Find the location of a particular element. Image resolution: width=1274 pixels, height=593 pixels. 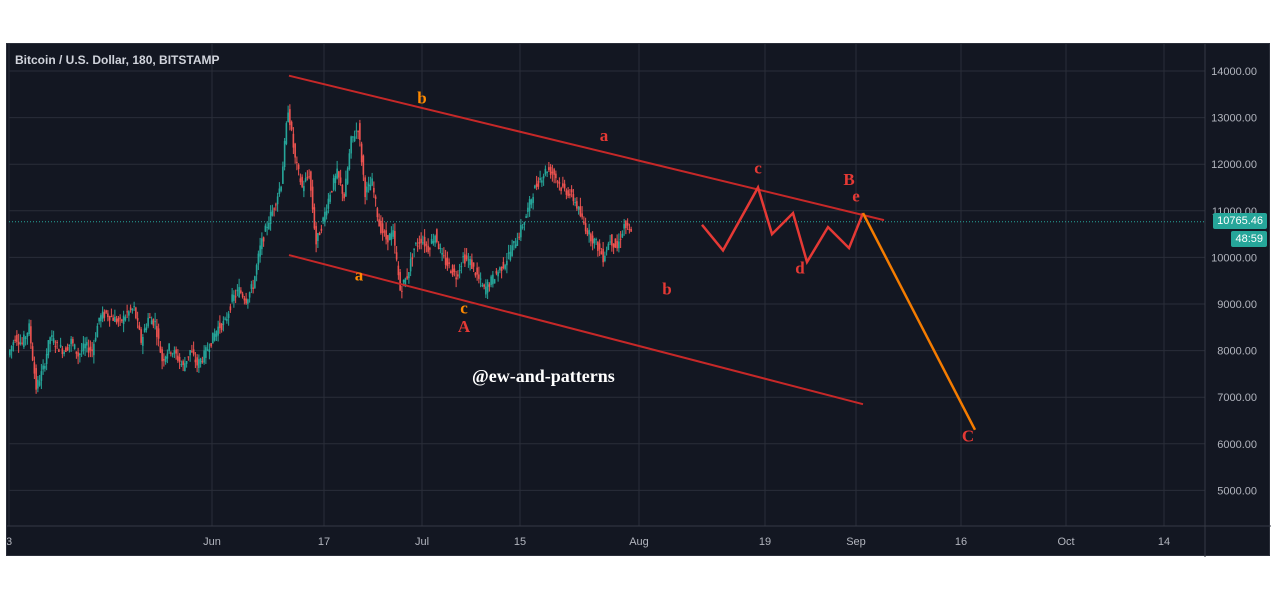

chart-title: Bitcoin / U.S. Dollar, 180, BITSTAMP is located at coordinates (117, 60).